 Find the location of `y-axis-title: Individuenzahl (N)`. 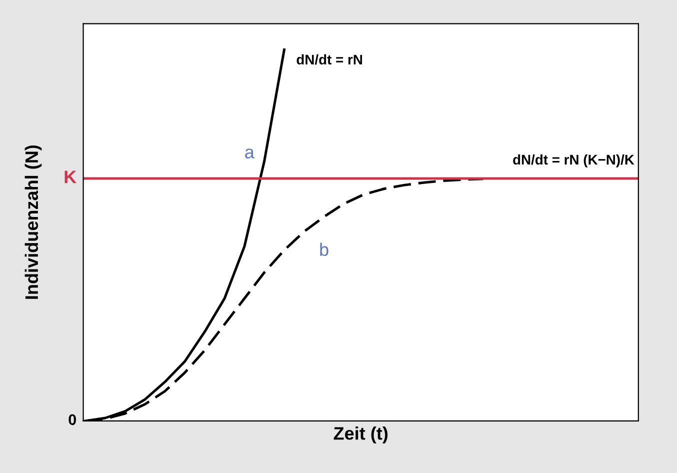

y-axis-title: Individuenzahl (N) is located at coordinates (33, 222).